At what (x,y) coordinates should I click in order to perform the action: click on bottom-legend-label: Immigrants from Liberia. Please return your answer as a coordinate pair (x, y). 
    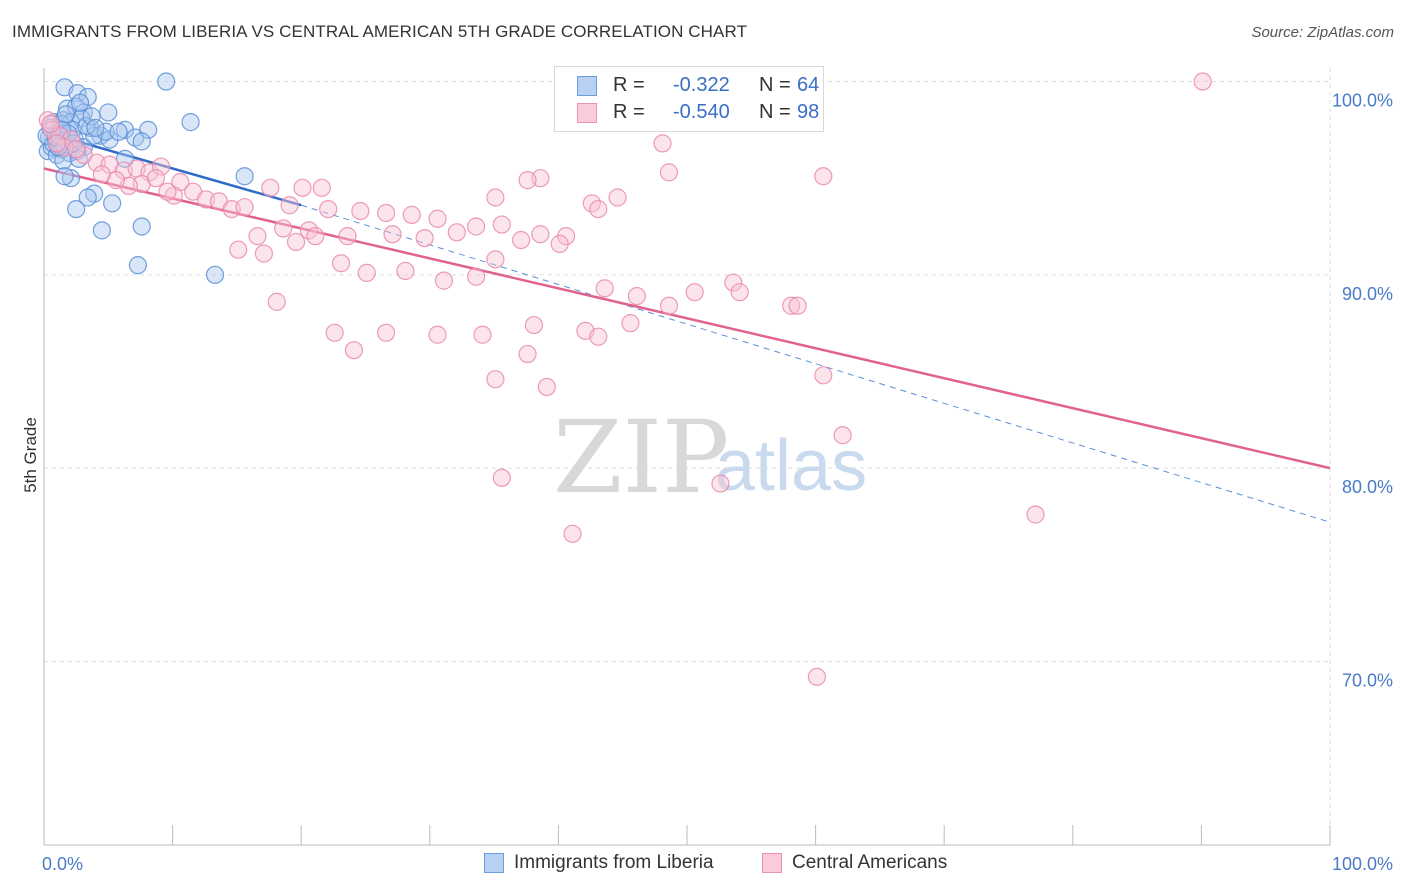
    Looking at the image, I should click on (614, 862).